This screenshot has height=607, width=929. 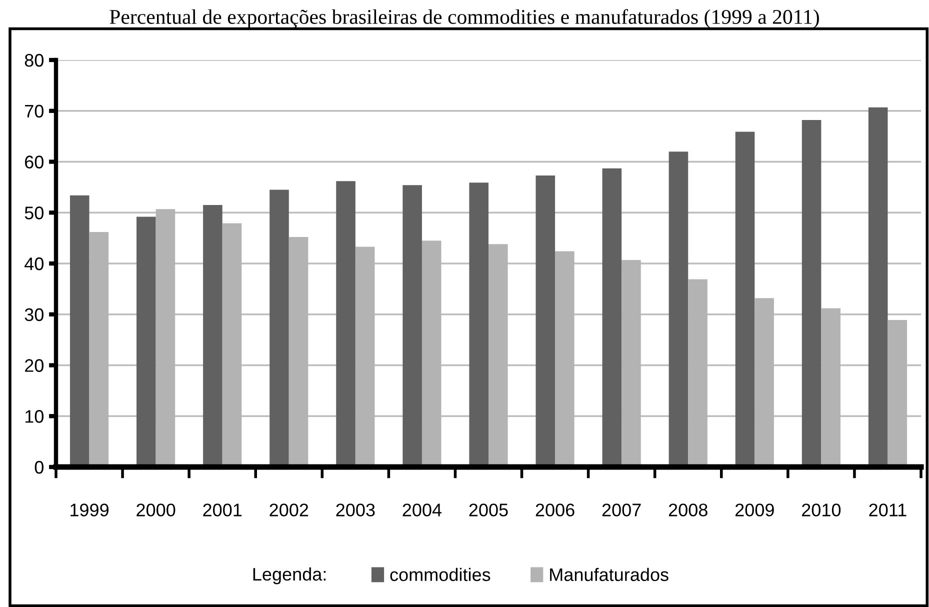 What do you see at coordinates (464, 18) in the screenshot?
I see `chart-title: Percentual de exportações brasileiras de commodities e manufaturados (1999 a 2011)` at bounding box center [464, 18].